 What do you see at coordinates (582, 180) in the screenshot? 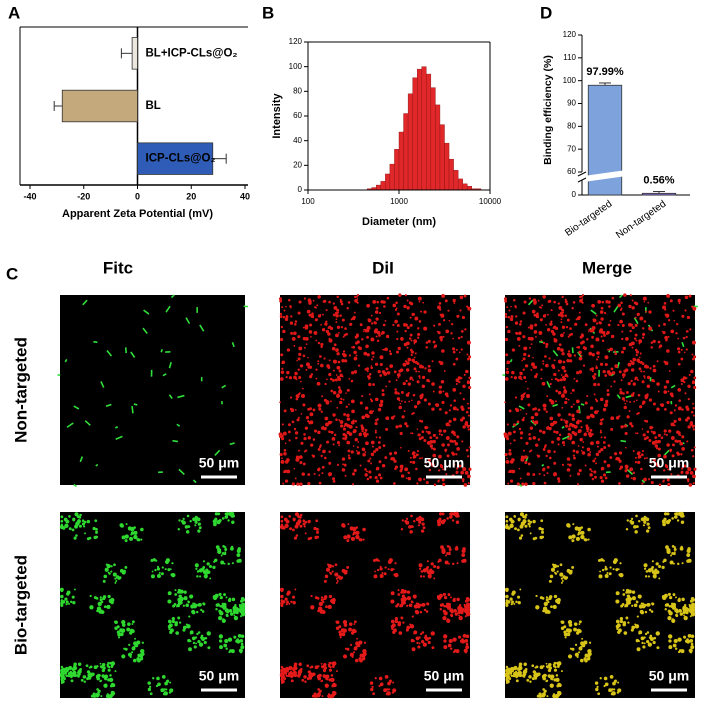
I see `axis-break` at bounding box center [582, 180].